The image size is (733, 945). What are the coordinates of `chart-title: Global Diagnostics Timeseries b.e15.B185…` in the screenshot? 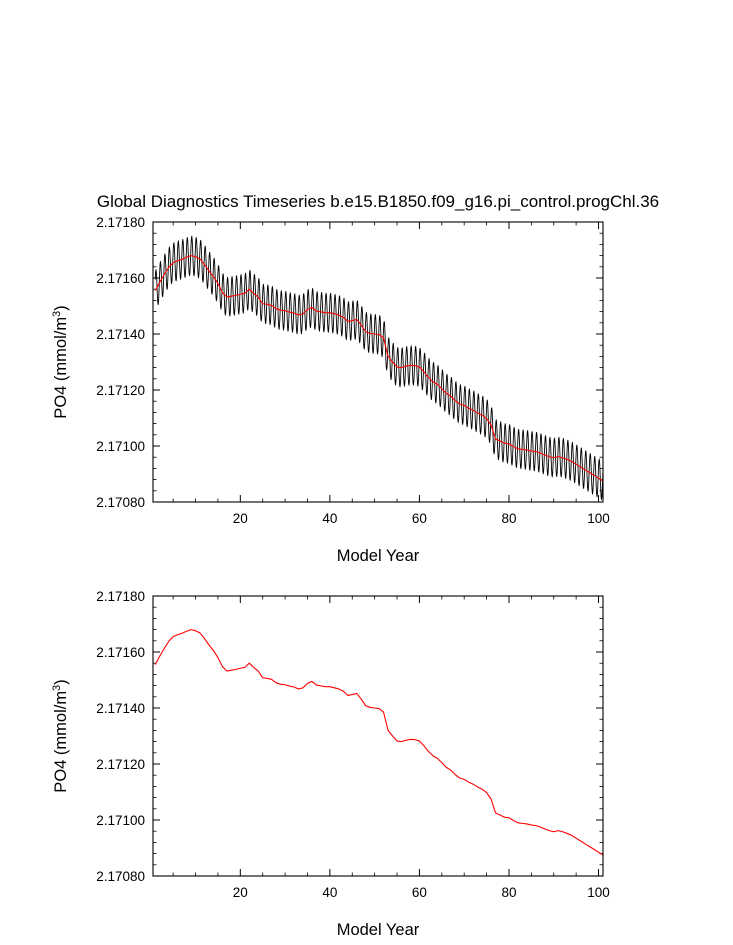 It's located at (378, 201).